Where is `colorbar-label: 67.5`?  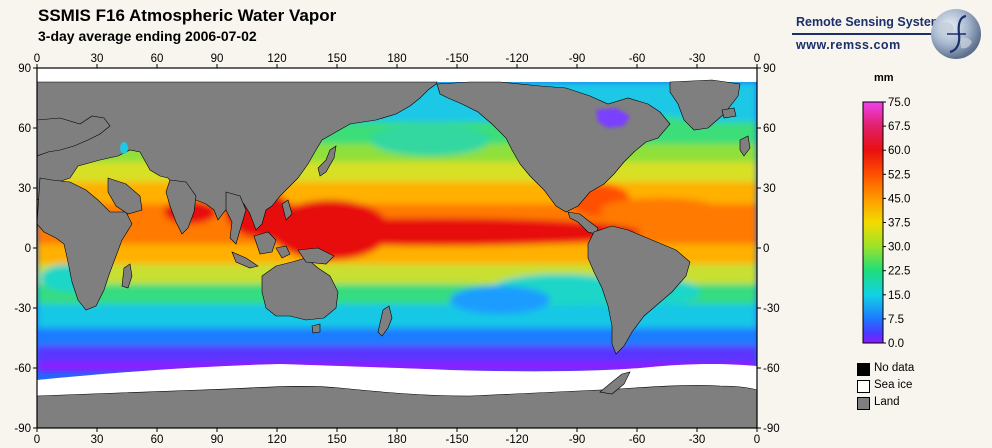 colorbar-label: 67.5 is located at coordinates (899, 127).